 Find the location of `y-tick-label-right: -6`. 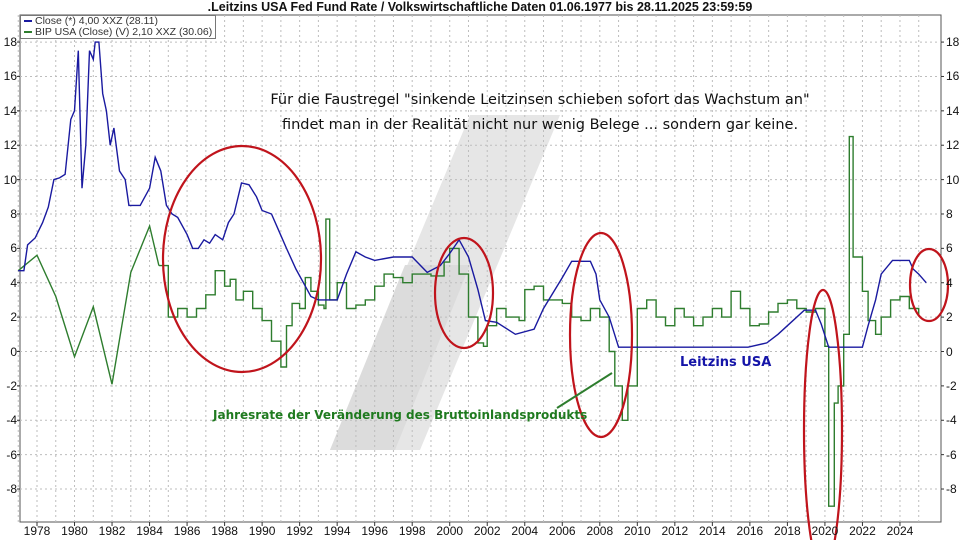

y-tick-label-right: -6 is located at coordinates (951, 454).